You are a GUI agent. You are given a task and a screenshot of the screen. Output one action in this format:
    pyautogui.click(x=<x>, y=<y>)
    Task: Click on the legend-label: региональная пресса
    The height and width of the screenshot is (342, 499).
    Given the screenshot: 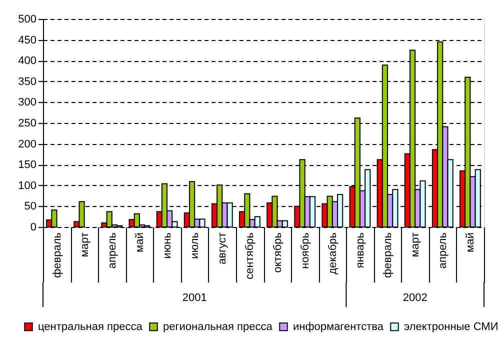 What is the action you would take?
    pyautogui.click(x=218, y=326)
    